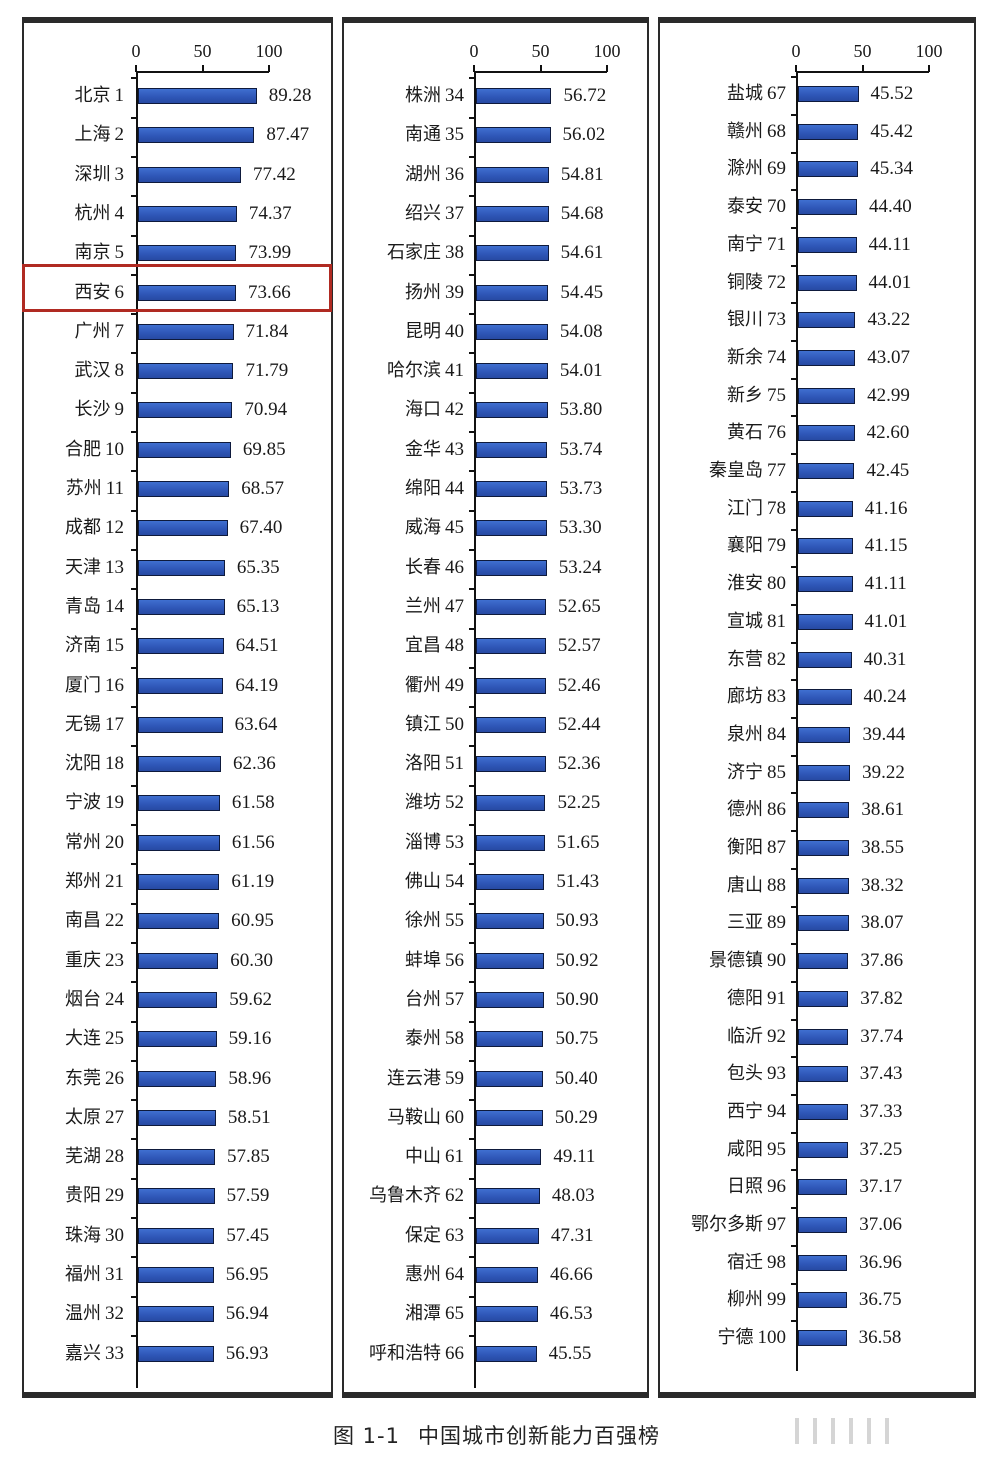 The width and height of the screenshot is (1000, 1472). I want to click on city-label: 西宁 94, so click(756, 1112).